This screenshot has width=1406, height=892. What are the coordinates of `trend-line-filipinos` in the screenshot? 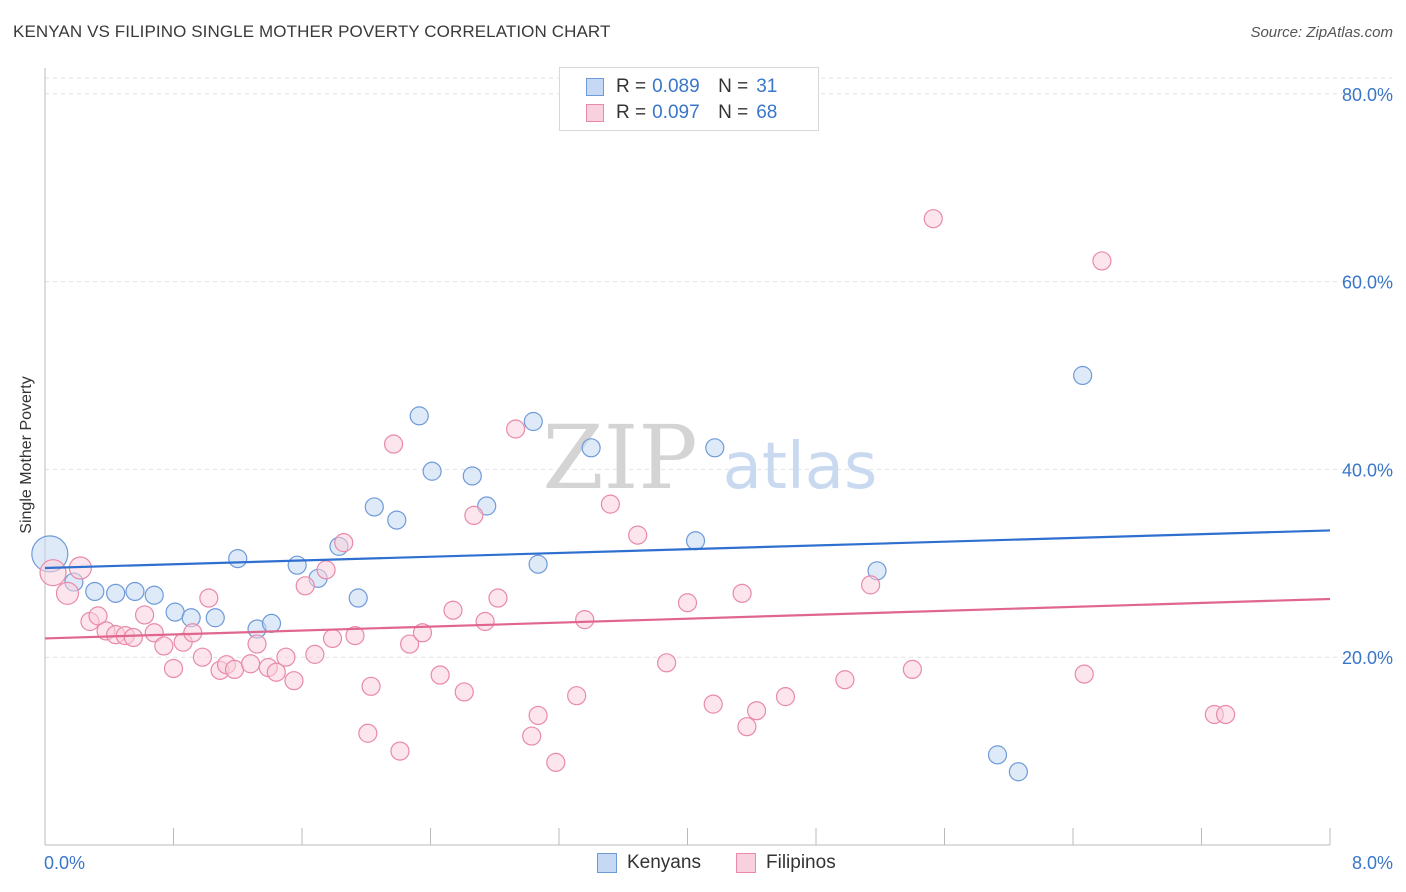 It's located at (687, 618).